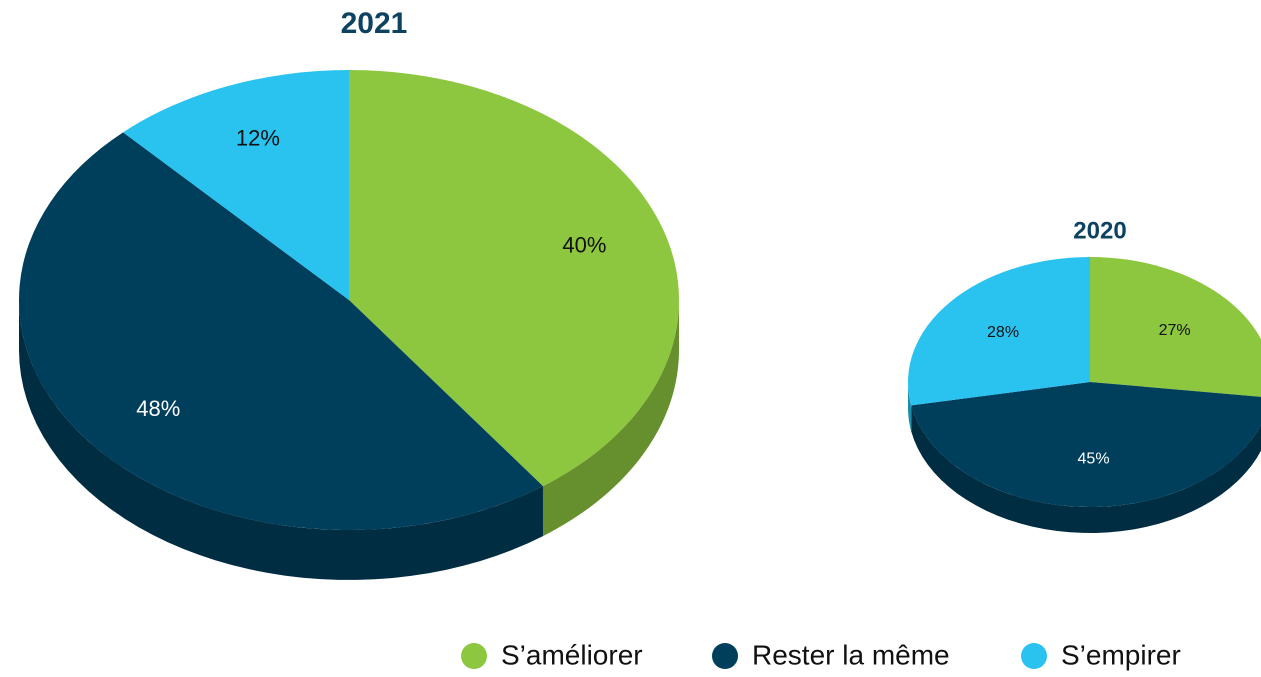  I want to click on data-label: 45%, so click(1094, 459).